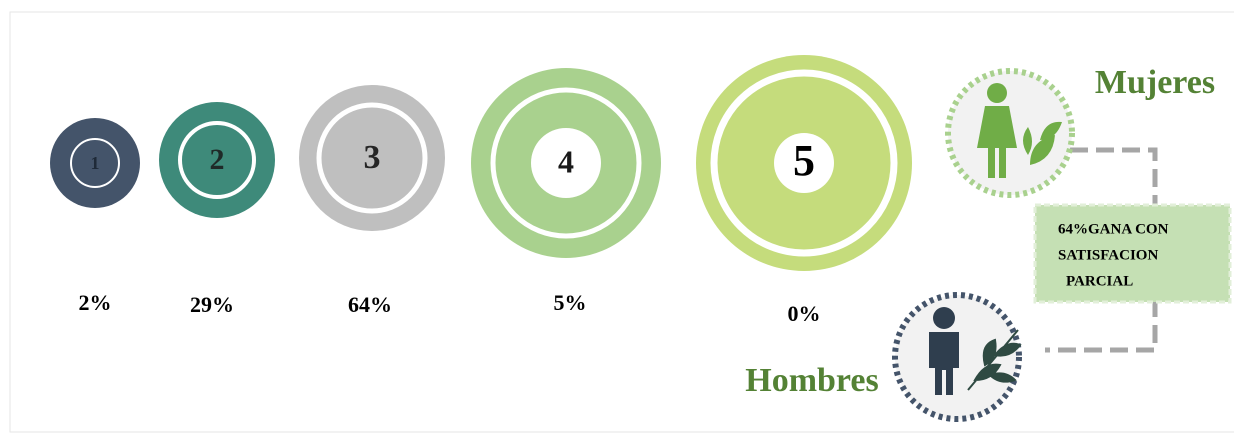 The height and width of the screenshot is (438, 1234). I want to click on ring-number: 3, so click(372, 157).